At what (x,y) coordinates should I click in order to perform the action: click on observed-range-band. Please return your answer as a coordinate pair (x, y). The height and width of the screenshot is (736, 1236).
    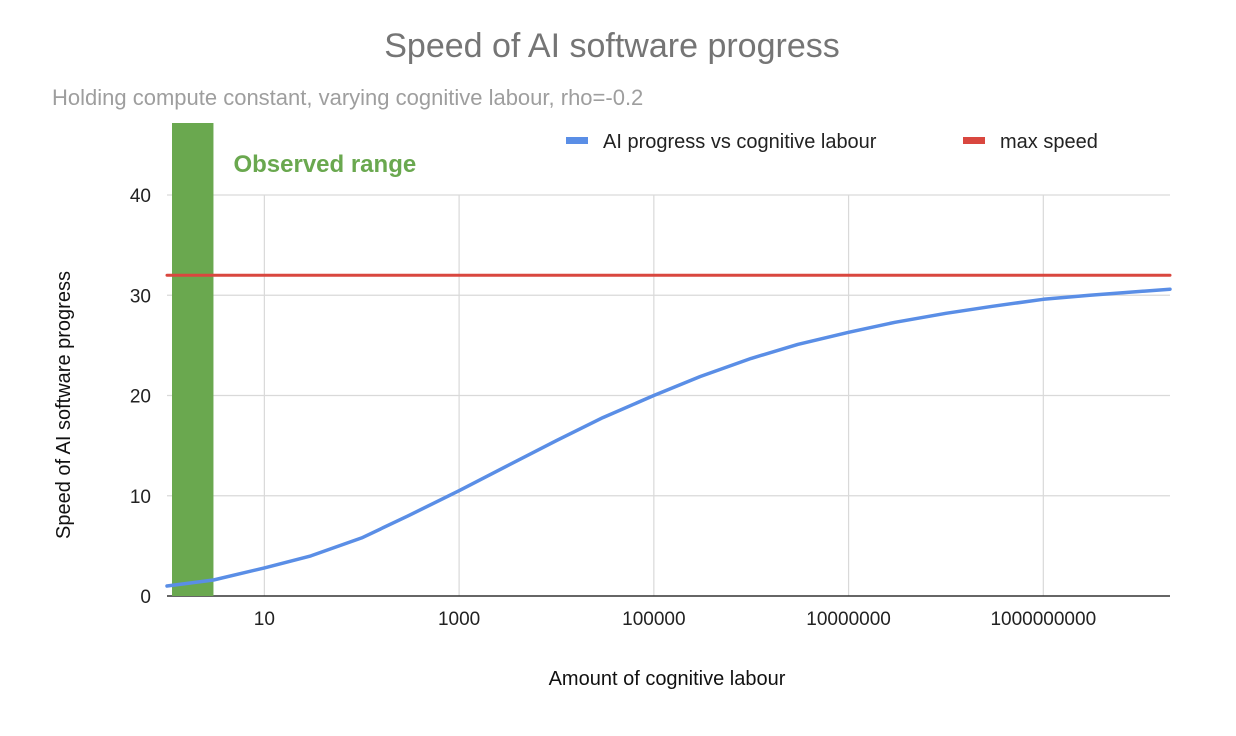
    Looking at the image, I should click on (193, 359).